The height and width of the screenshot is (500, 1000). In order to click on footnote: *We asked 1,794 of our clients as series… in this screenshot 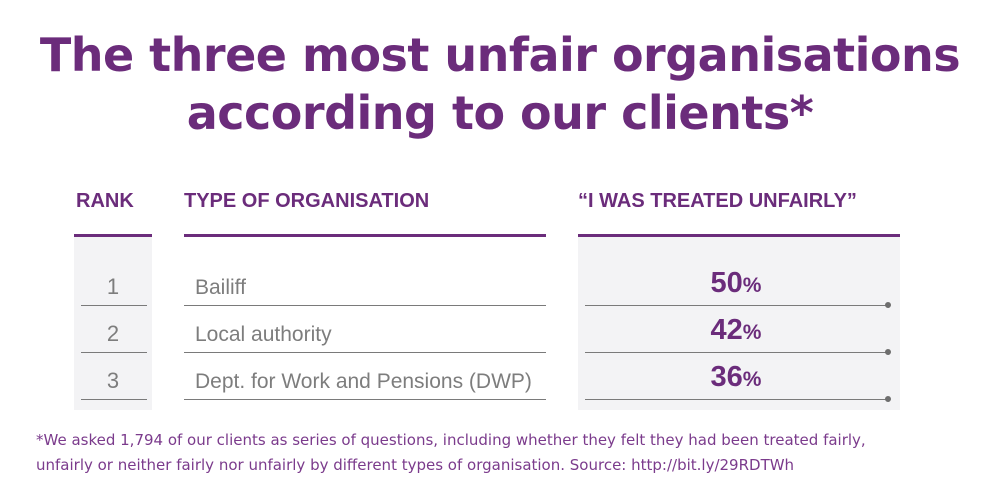, I will do `click(511, 453)`.